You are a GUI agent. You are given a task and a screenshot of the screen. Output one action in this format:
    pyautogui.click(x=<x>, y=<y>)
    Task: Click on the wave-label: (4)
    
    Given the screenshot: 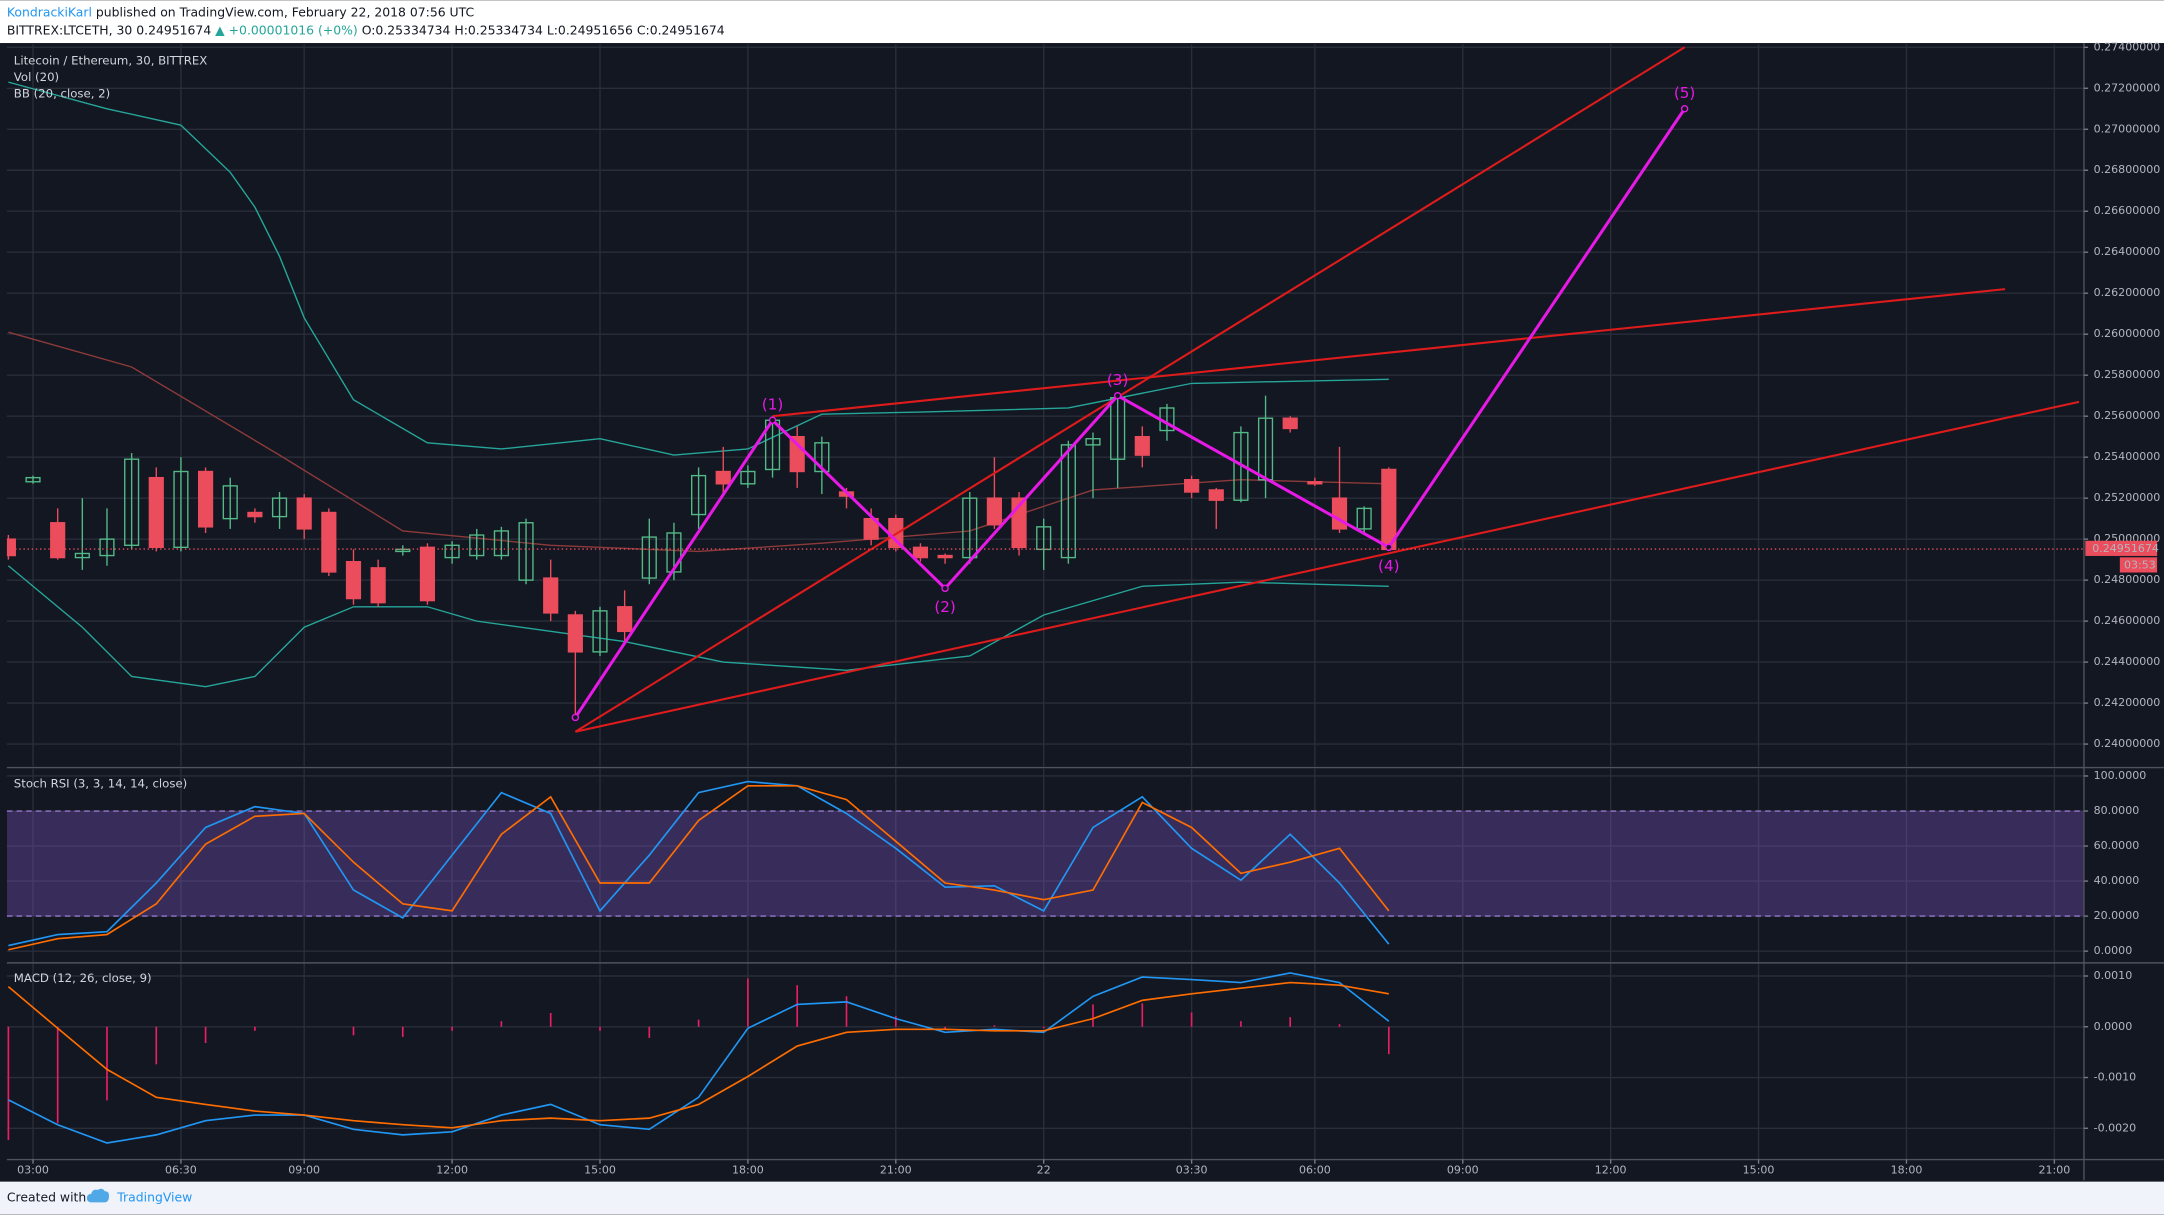 What is the action you would take?
    pyautogui.click(x=1389, y=566)
    